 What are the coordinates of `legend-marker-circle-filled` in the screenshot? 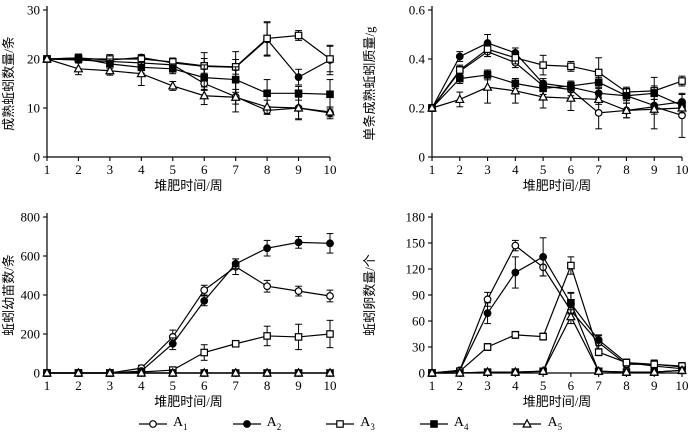 It's located at (246, 424).